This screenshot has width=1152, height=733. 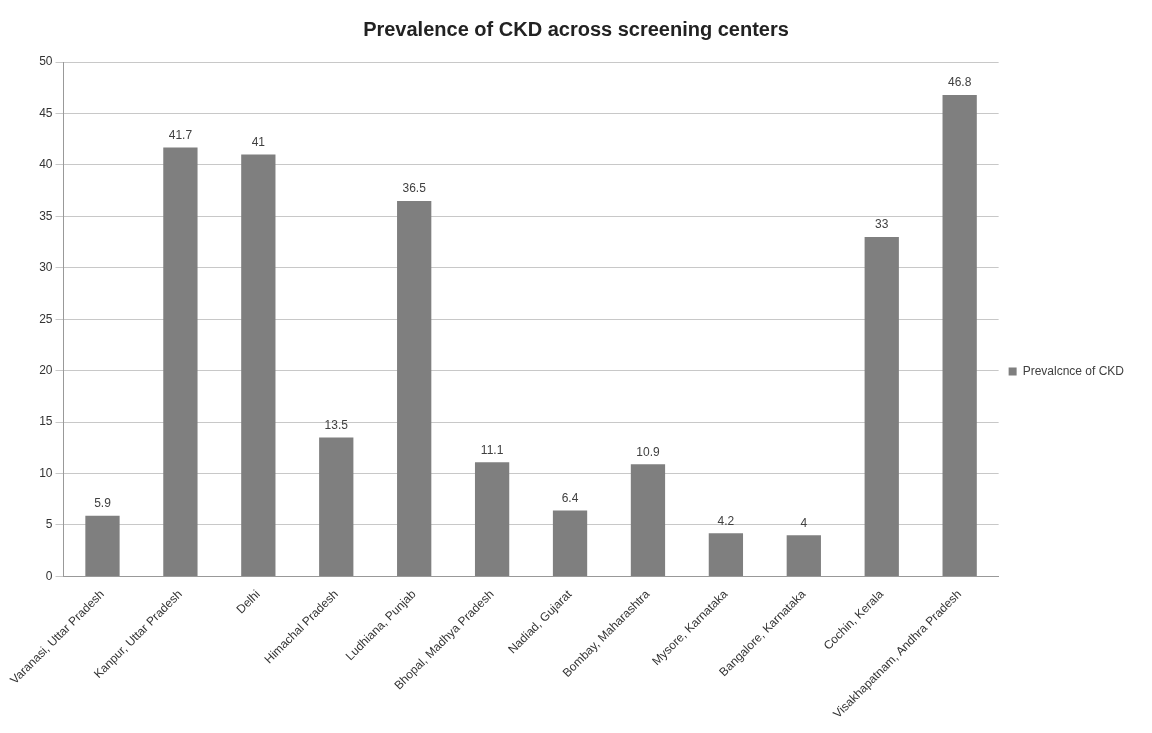 What do you see at coordinates (46, 369) in the screenshot?
I see `y-tick-label: 20` at bounding box center [46, 369].